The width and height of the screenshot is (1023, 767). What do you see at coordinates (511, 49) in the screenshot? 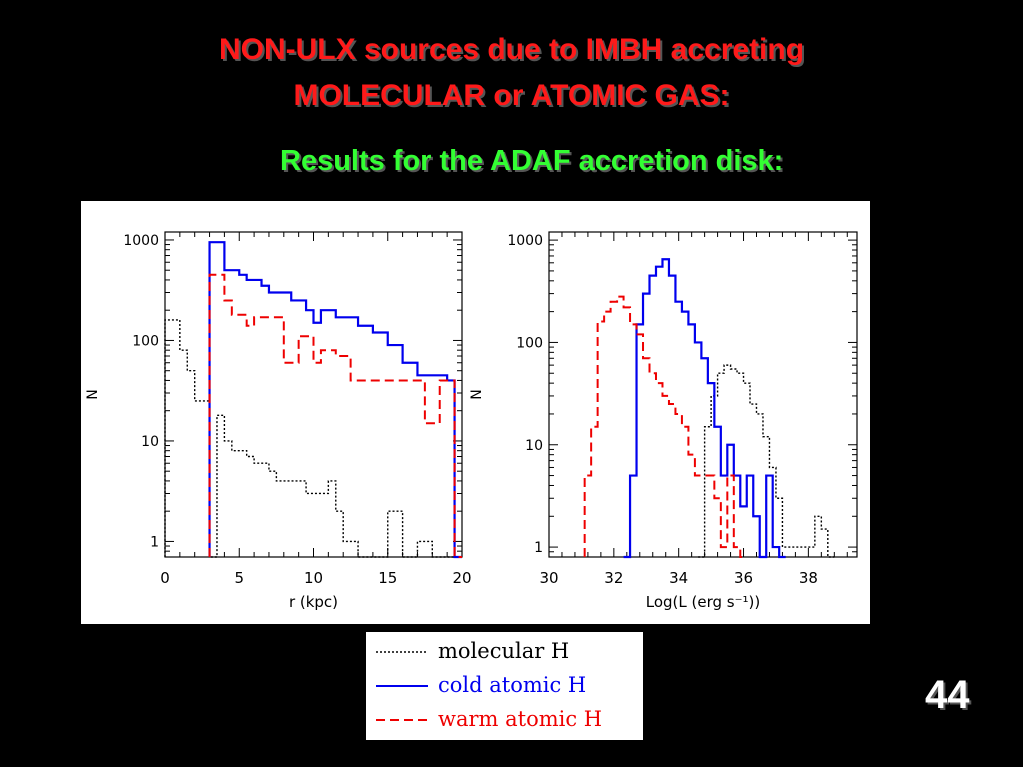
I see `slide-title-line-1: NON-ULX sources due to IMBH accreting` at bounding box center [511, 49].